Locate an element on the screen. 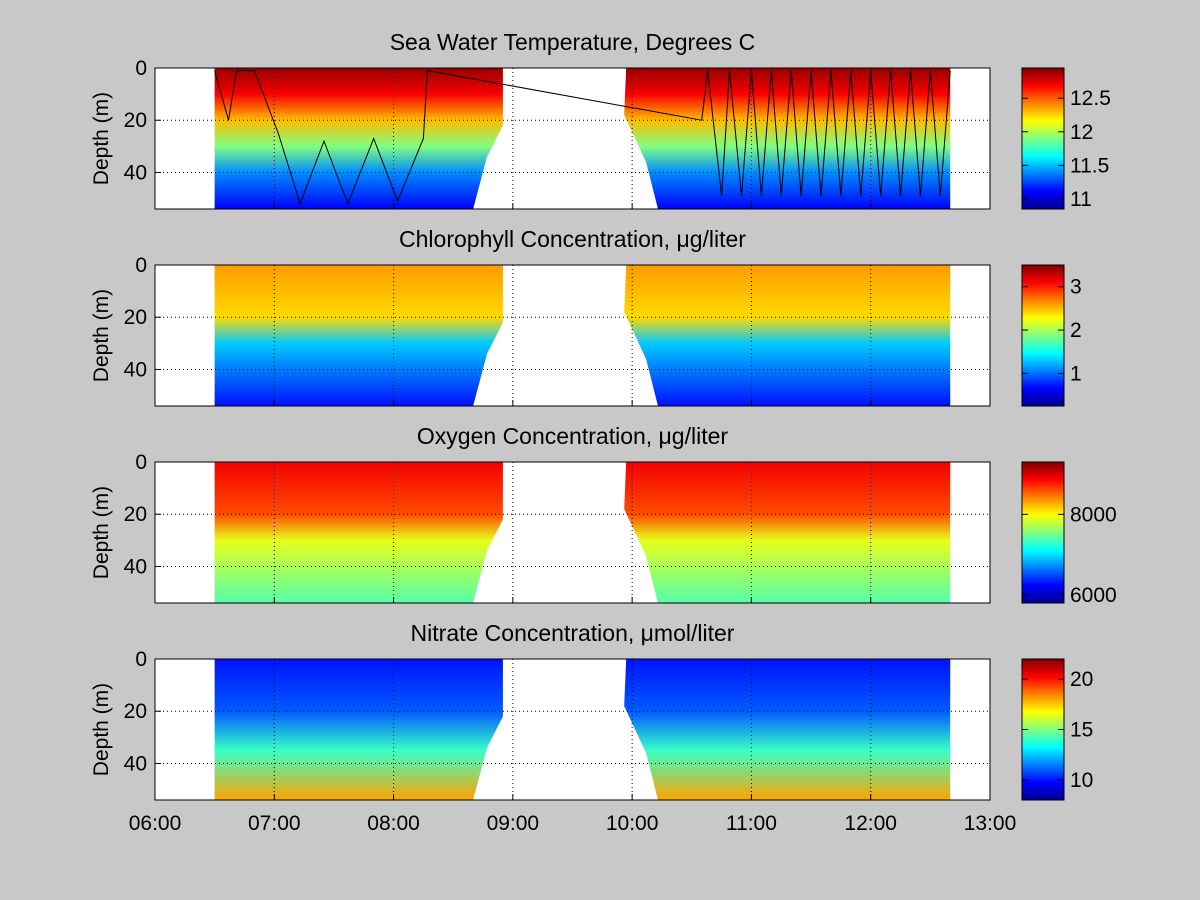  x-tick-label: 08:00 is located at coordinates (393, 823).